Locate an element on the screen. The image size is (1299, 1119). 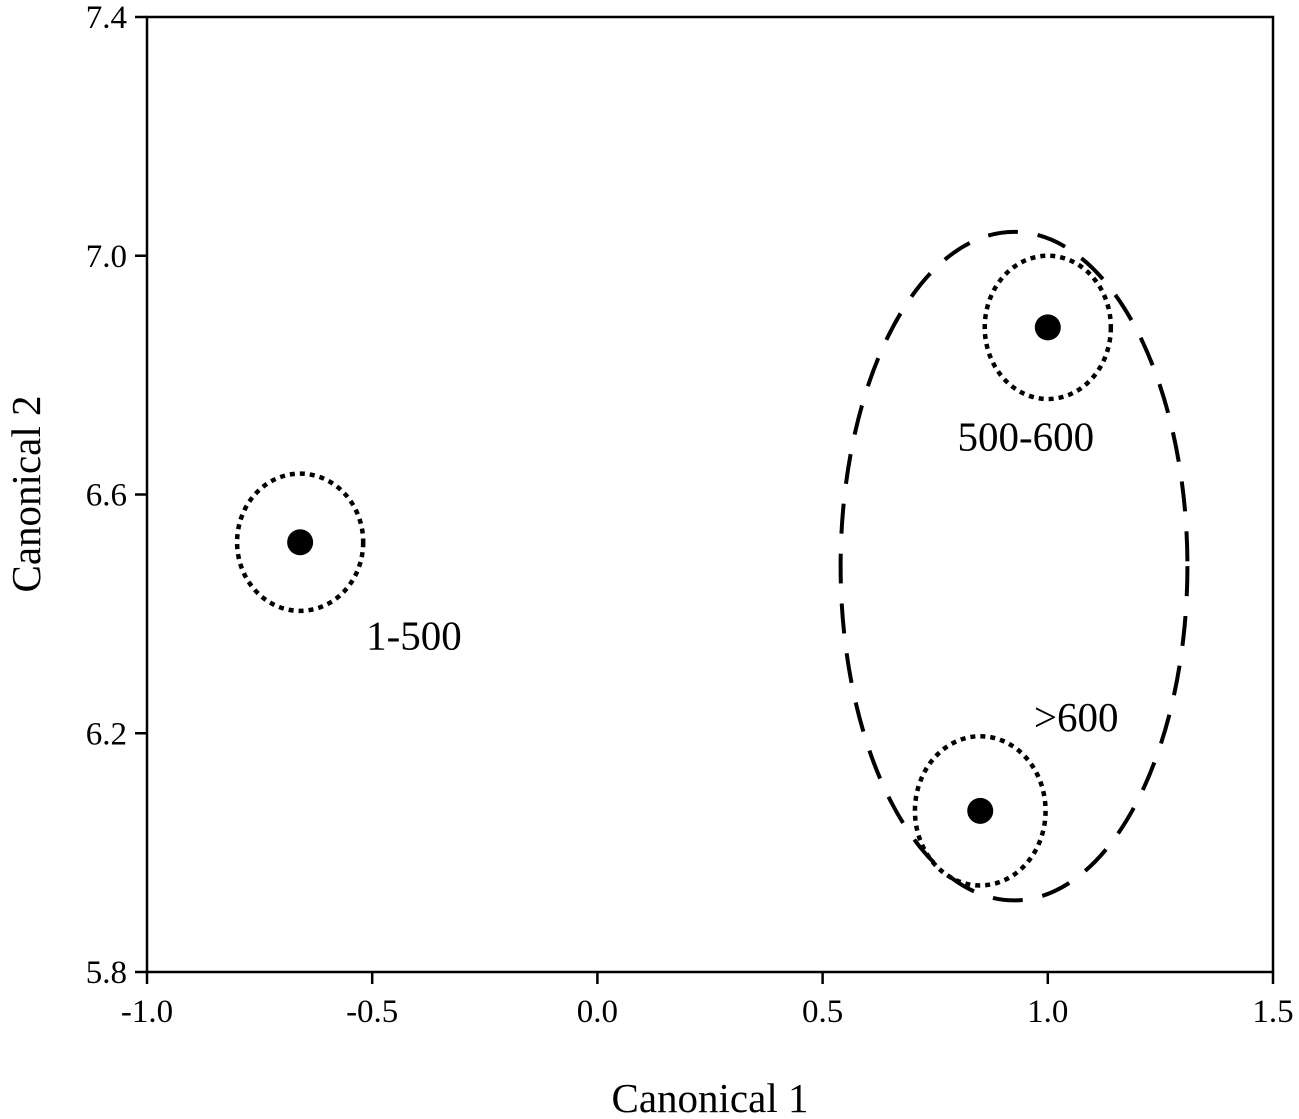
x-tick-label: 0.0 is located at coordinates (597, 1012).